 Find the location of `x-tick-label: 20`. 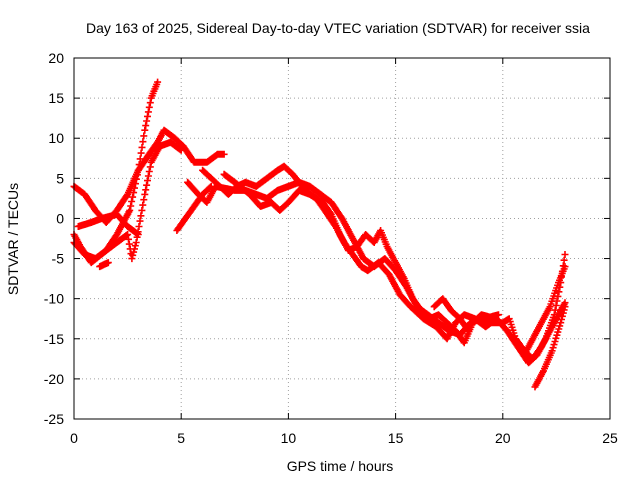

x-tick-label: 20 is located at coordinates (503, 438).